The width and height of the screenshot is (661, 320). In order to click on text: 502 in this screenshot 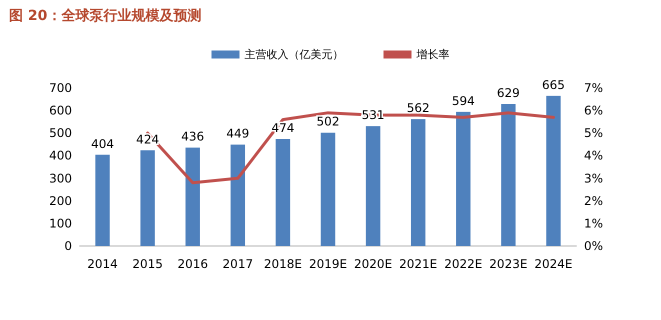, I will do `click(328, 121)`.